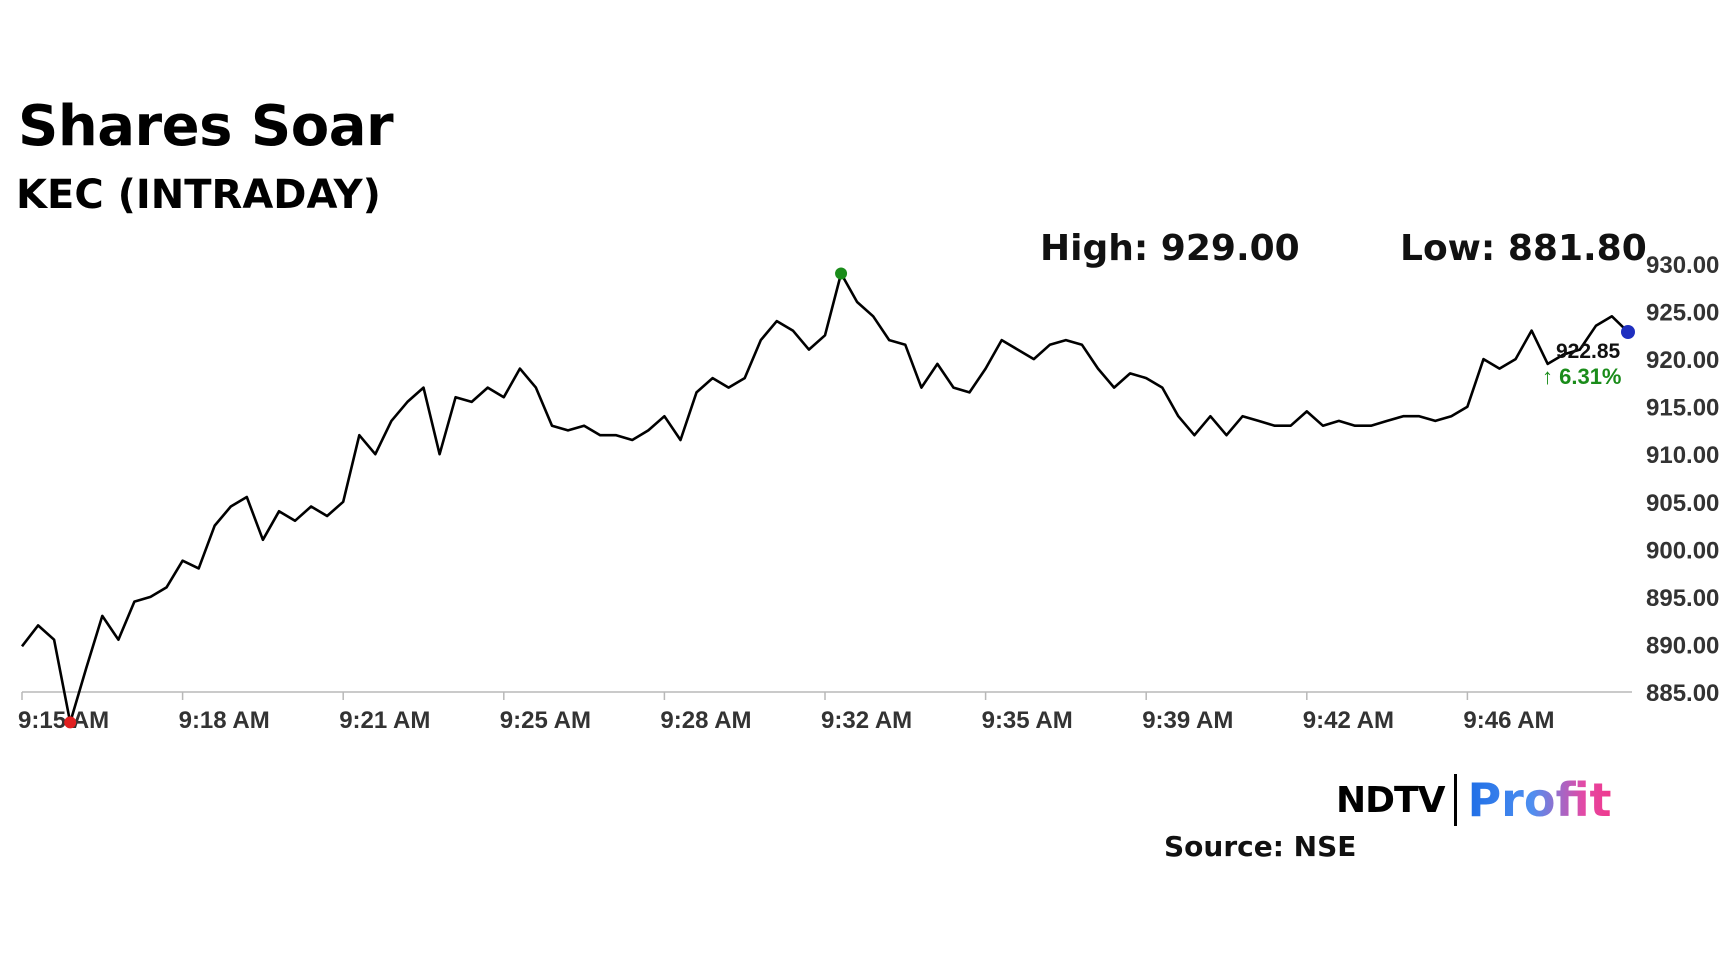 The image size is (1728, 972). I want to click on y-tick-label: 930.00, so click(1682, 265).